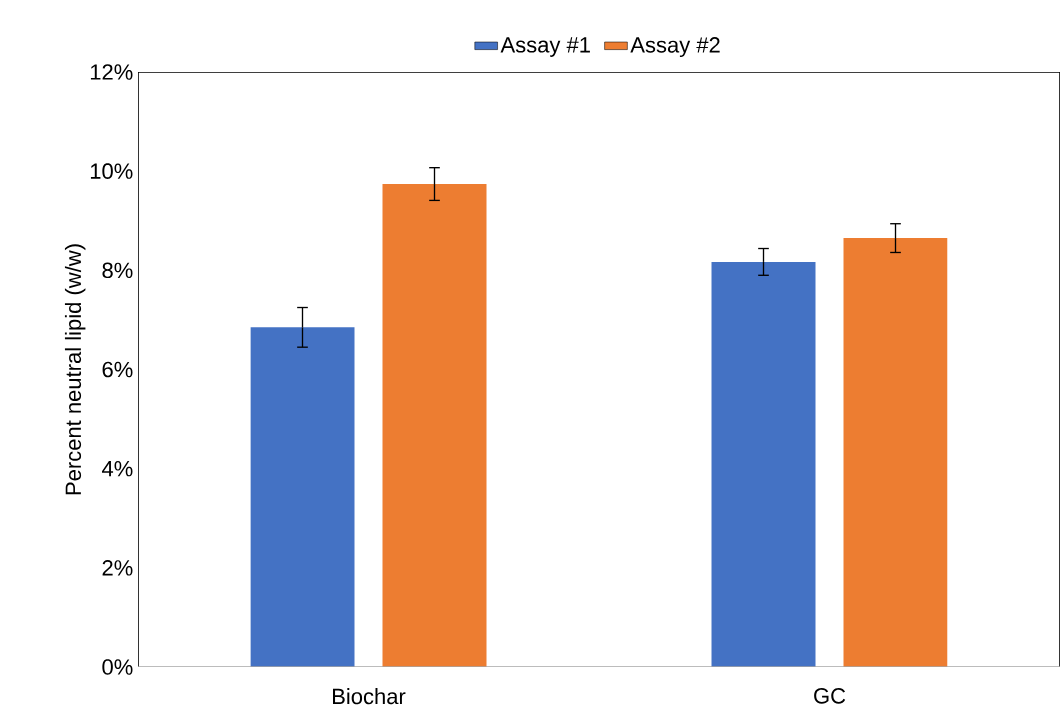  What do you see at coordinates (117, 568) in the screenshot?
I see `y-tick-label: 2%` at bounding box center [117, 568].